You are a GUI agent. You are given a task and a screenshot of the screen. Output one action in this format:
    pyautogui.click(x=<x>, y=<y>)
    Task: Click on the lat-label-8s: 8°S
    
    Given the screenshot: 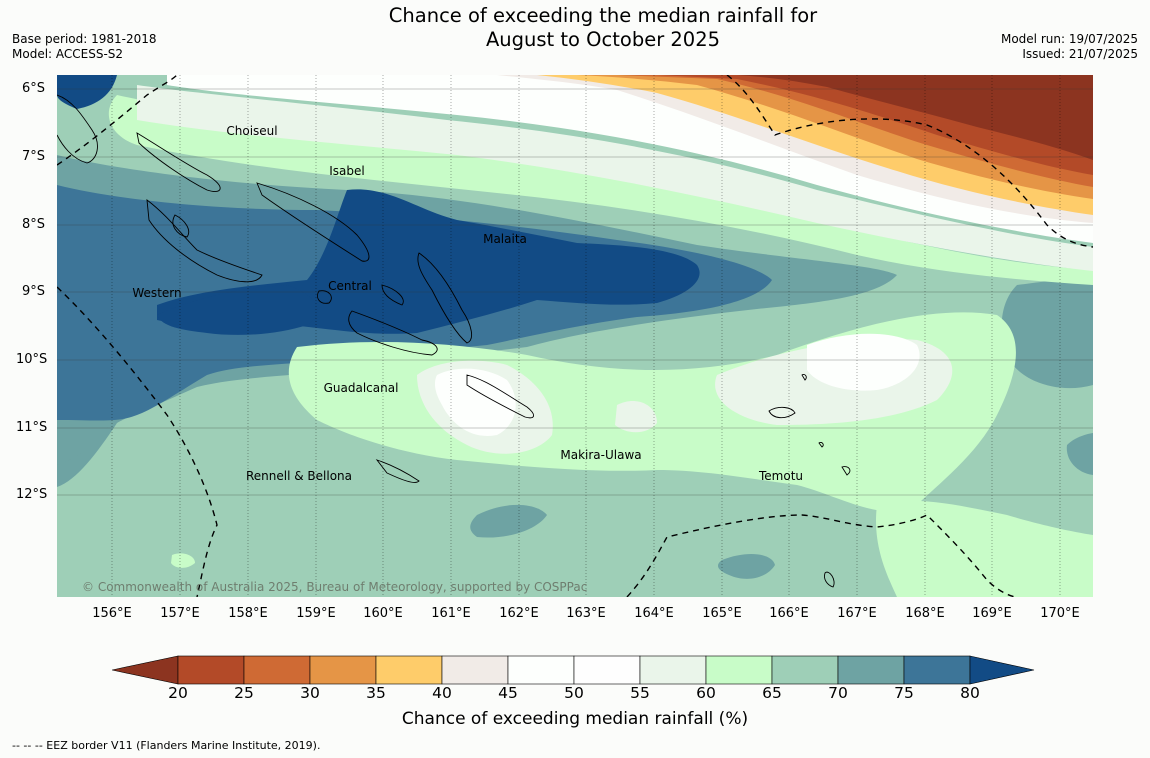 What is the action you would take?
    pyautogui.click(x=34, y=224)
    